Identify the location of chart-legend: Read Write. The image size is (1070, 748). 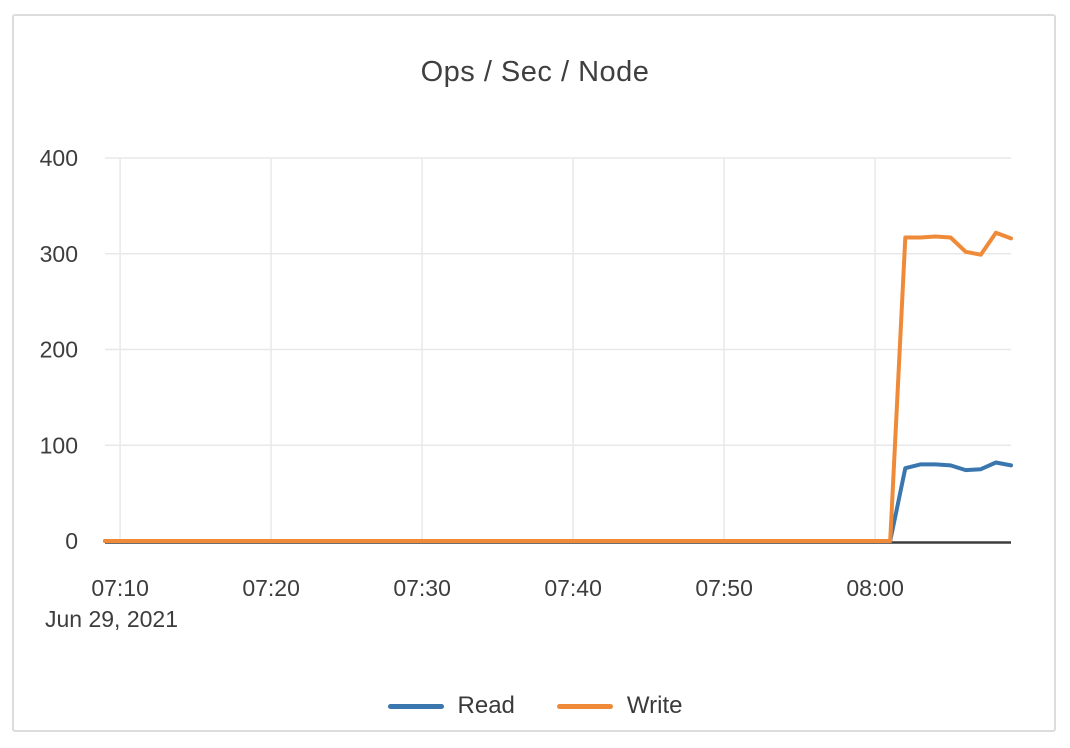
(535, 706).